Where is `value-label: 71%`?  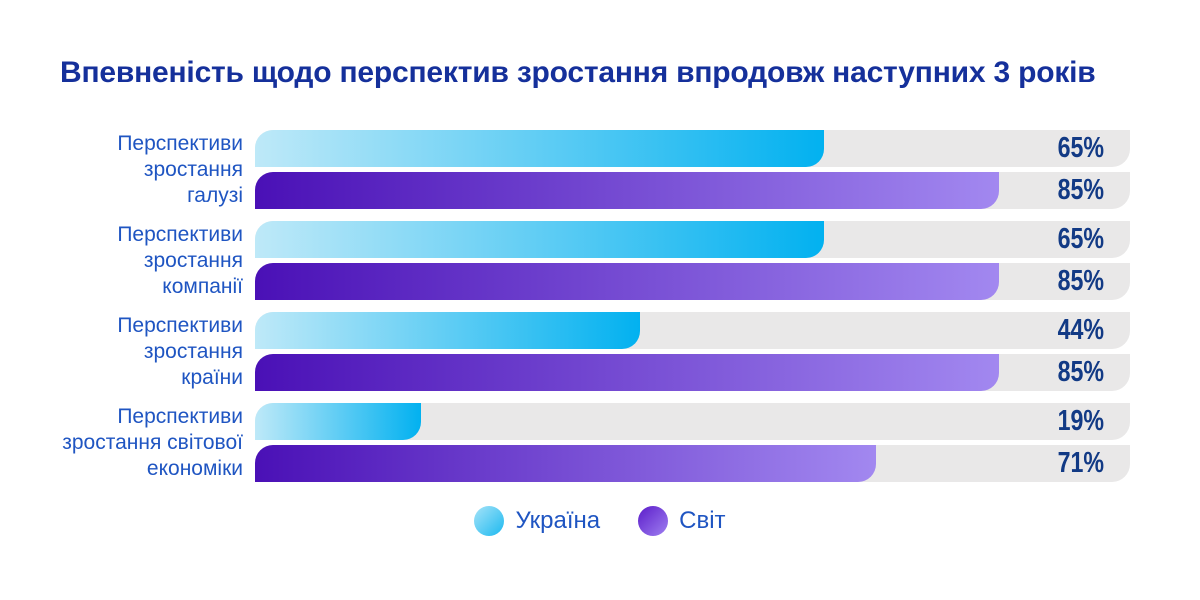
value-label: 71% is located at coordinates (1080, 462).